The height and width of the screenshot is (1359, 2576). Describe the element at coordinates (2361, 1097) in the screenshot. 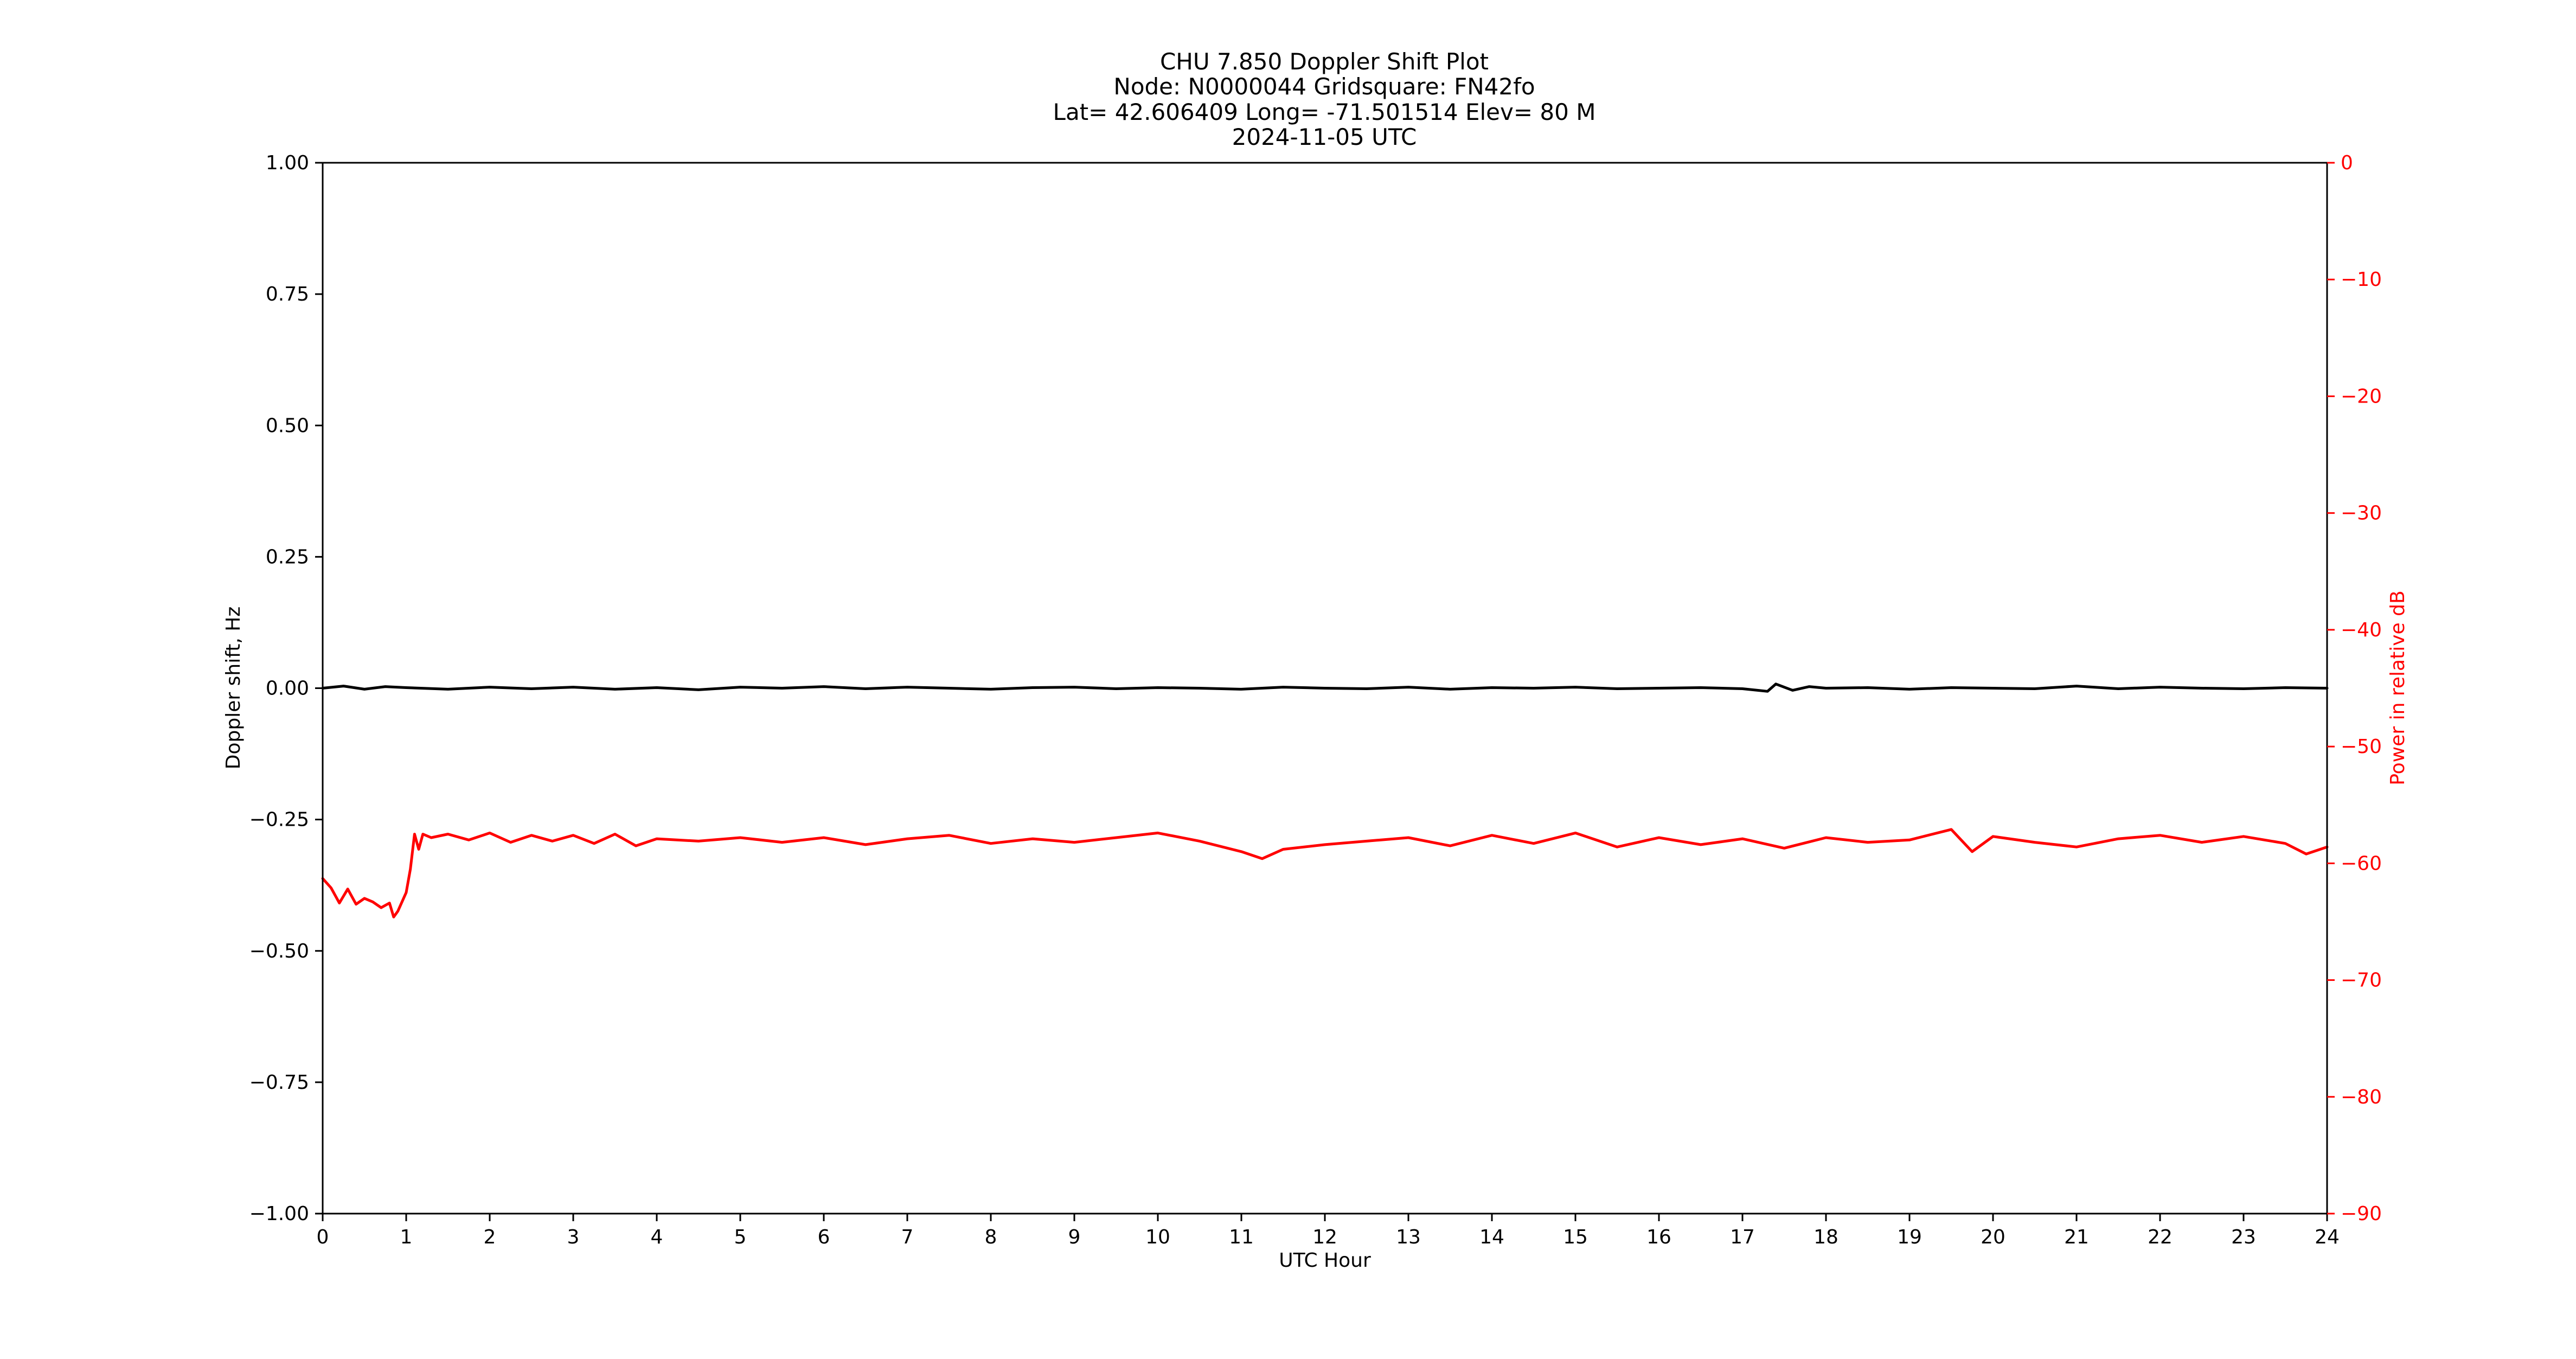

I see `y2-tick-label: −80` at that location.